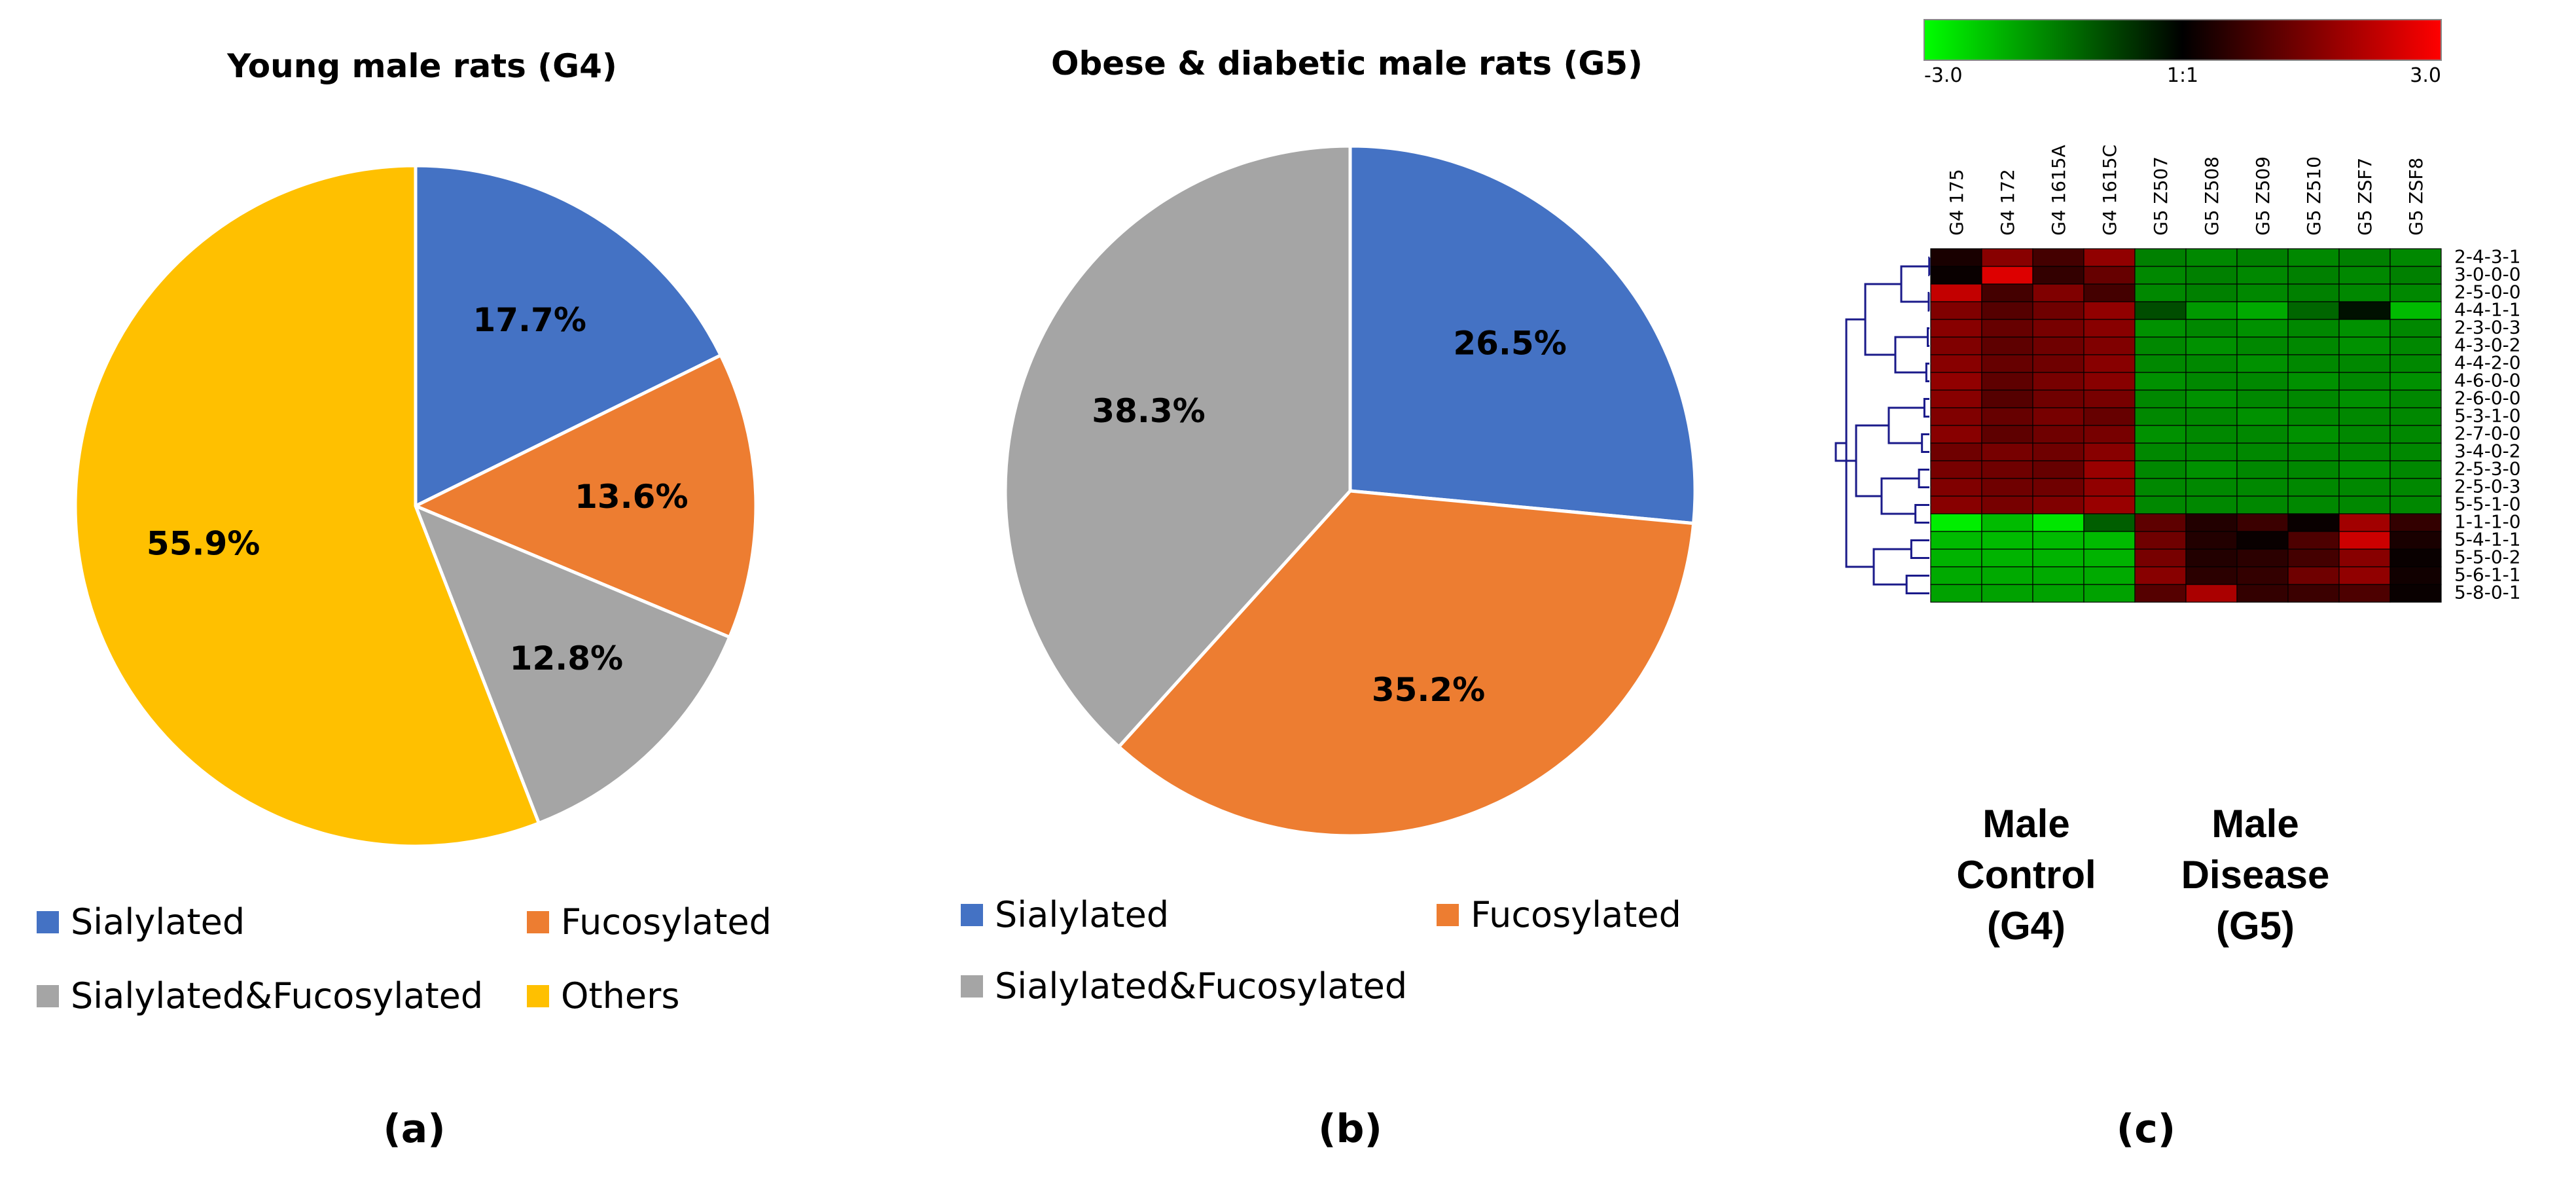  I want to click on legend-b-sialylated: Sialylated, so click(1065, 914).